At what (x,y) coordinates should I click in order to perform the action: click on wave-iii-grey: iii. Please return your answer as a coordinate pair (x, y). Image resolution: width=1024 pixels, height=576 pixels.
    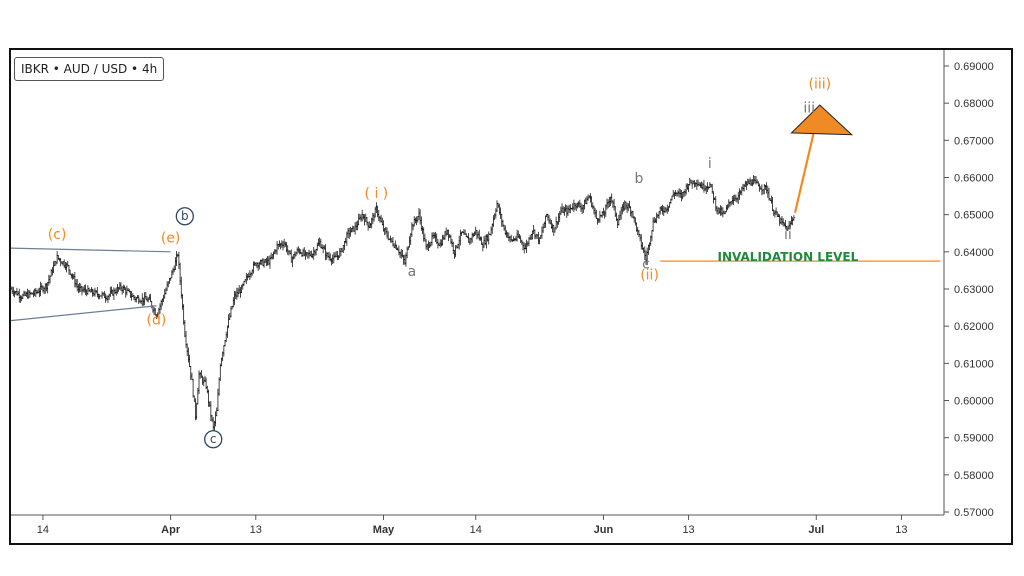
    Looking at the image, I should click on (809, 108).